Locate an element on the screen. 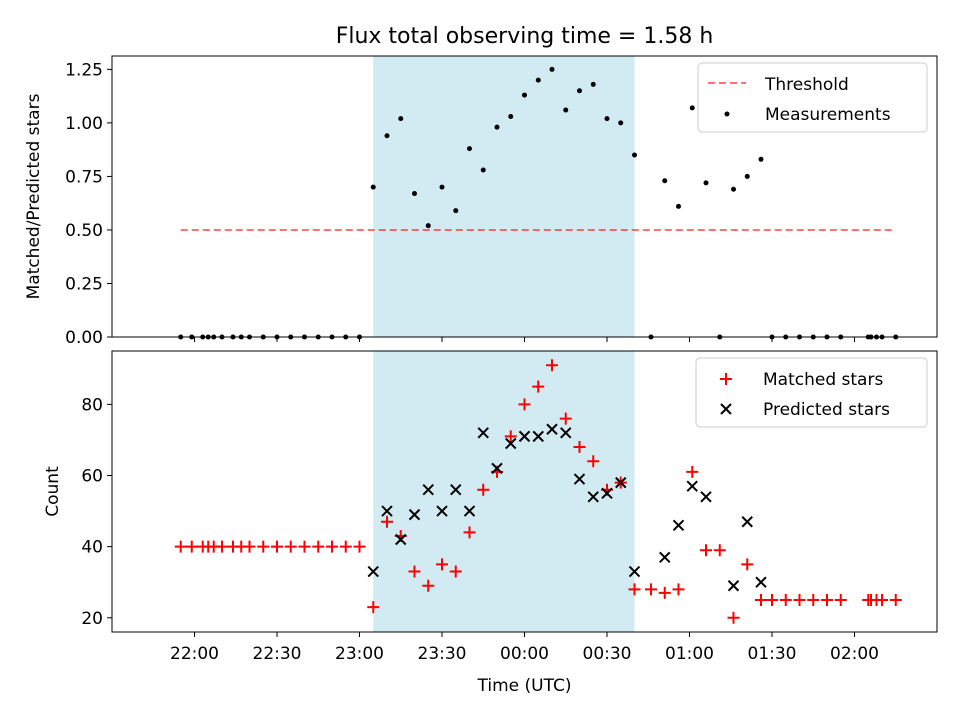 This screenshot has height=720, width=960. bottom-y-axis: 20 40 60 80 is located at coordinates (96, 512).